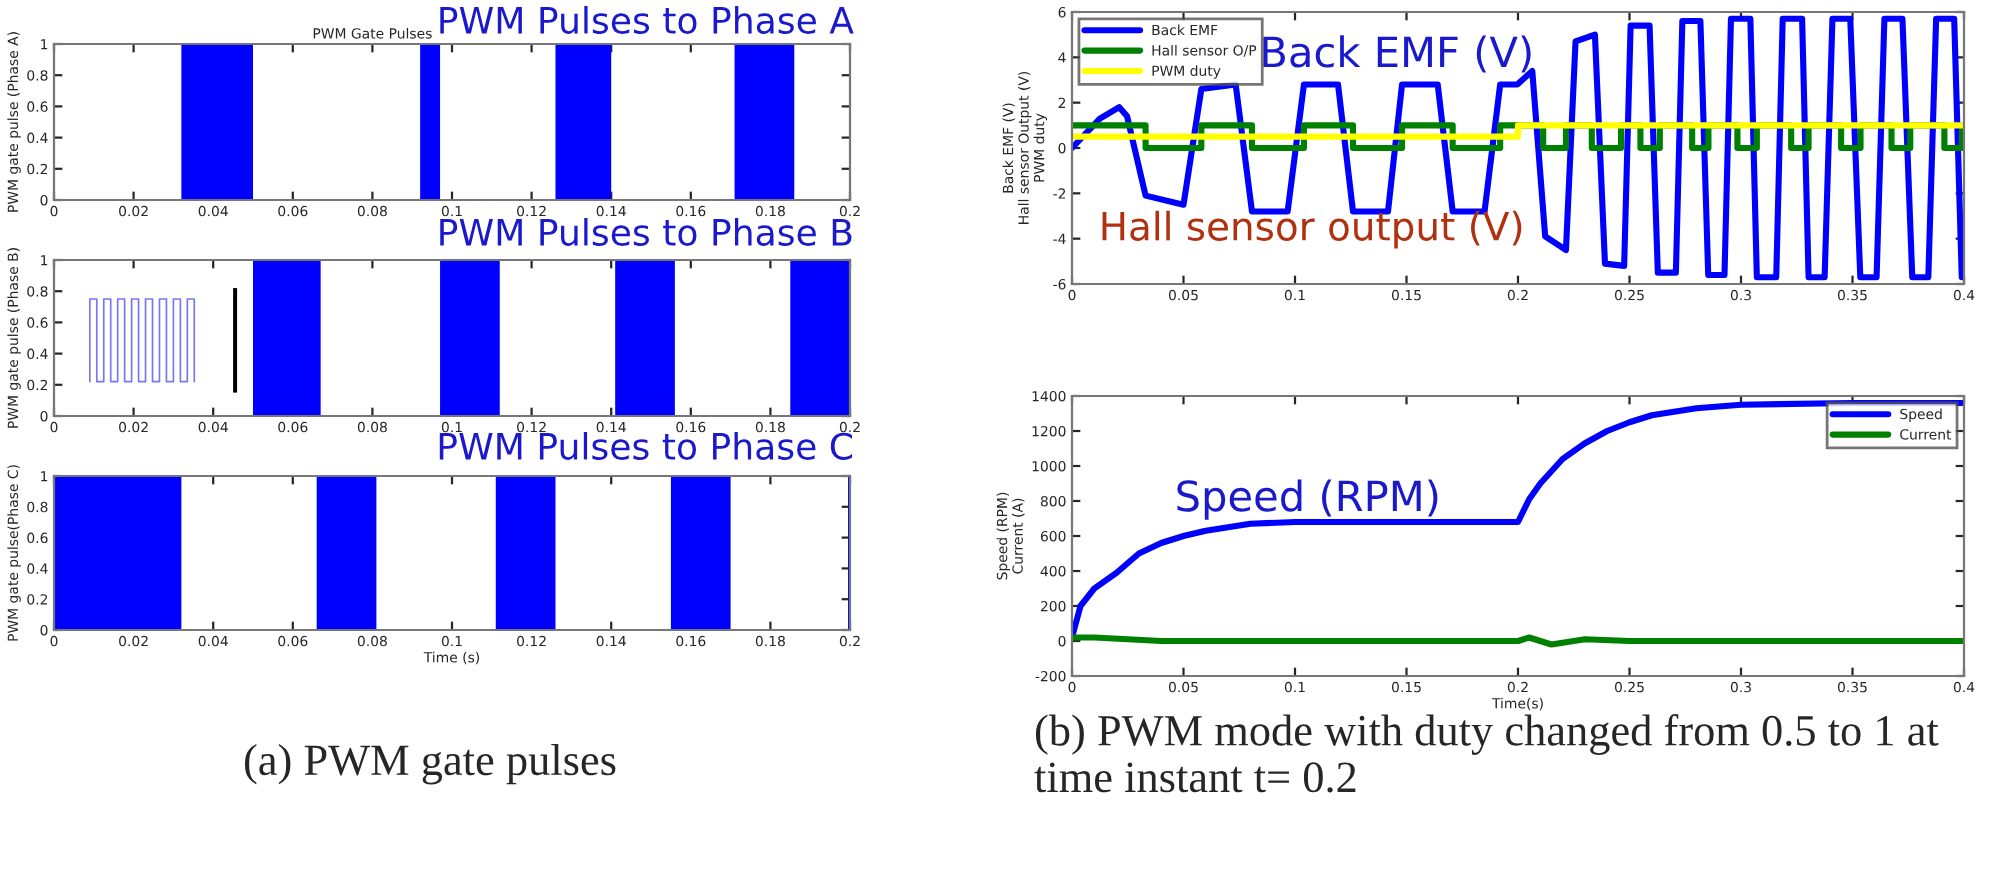  Describe the element at coordinates (1486, 753) in the screenshot. I see `text: (b) PWM mode with duty changed from 0.5 to 1 at time instant t= 0.2` at that location.